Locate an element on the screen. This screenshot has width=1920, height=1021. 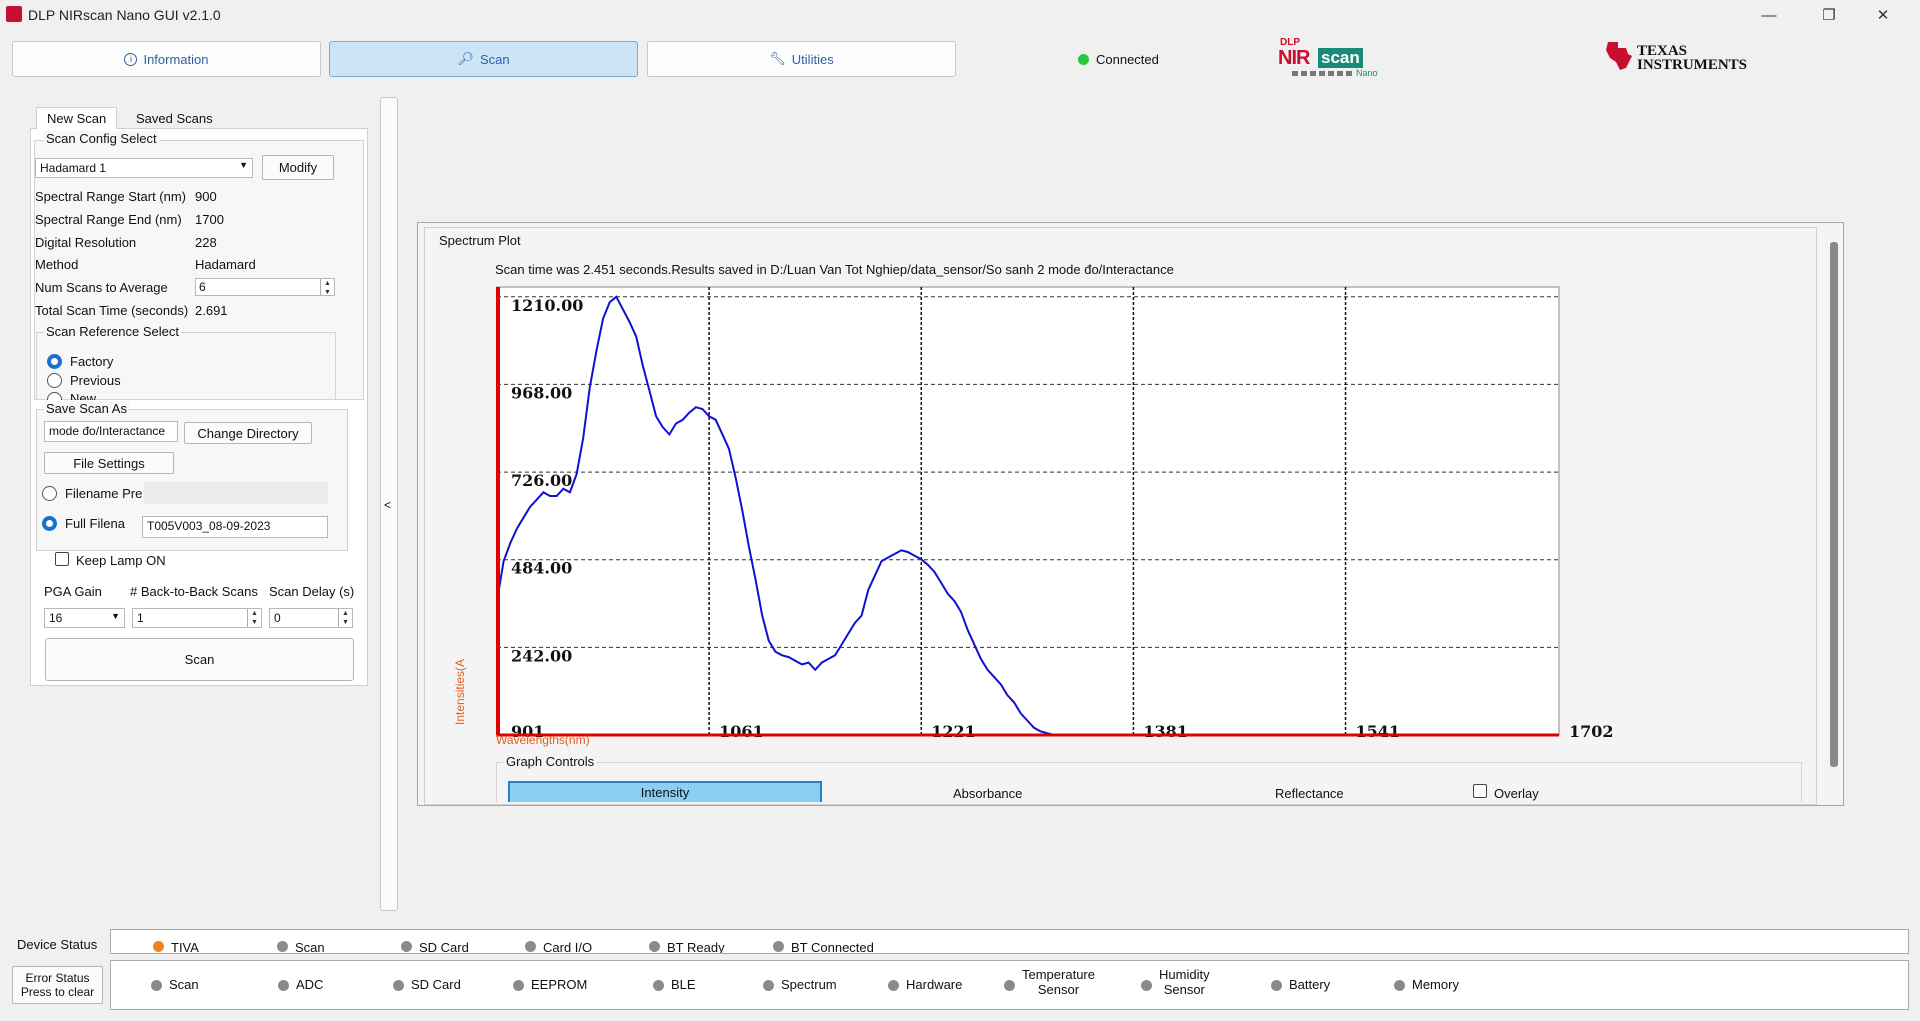
x-tick-label: 1541 is located at coordinates (1378, 731).